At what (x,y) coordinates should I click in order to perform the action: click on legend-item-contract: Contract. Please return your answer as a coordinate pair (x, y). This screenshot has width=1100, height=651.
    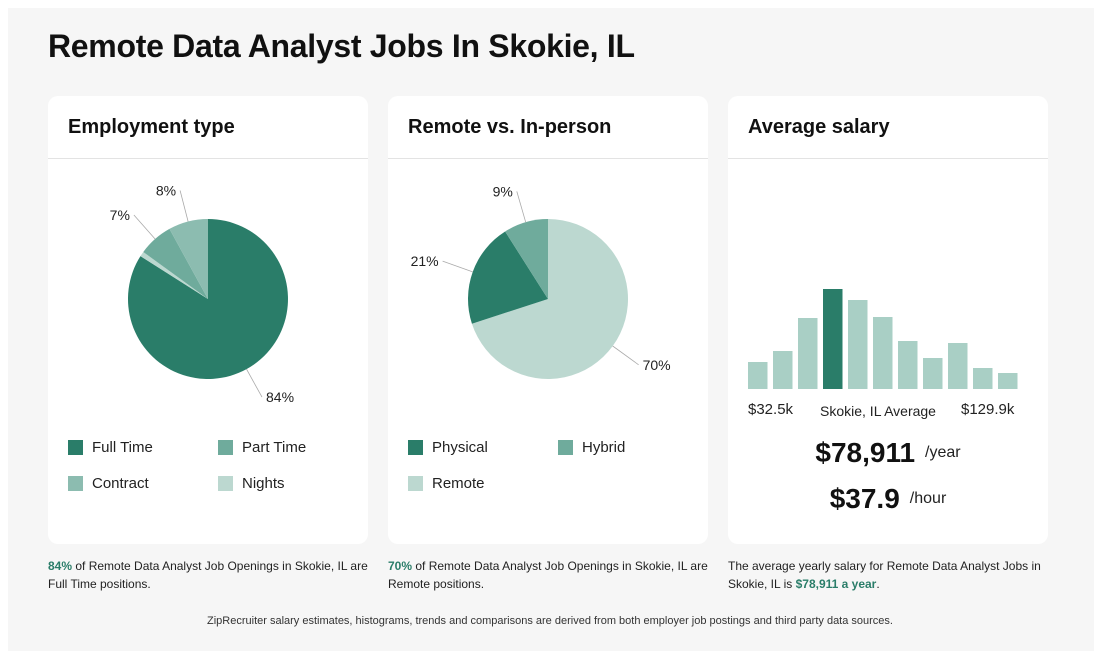
    Looking at the image, I should click on (108, 483).